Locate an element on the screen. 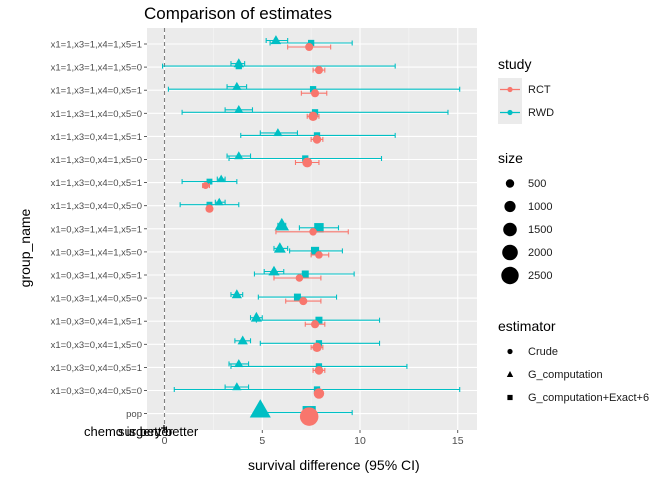 The height and width of the screenshot is (480, 672). legend-size-title: size is located at coordinates (510, 158).